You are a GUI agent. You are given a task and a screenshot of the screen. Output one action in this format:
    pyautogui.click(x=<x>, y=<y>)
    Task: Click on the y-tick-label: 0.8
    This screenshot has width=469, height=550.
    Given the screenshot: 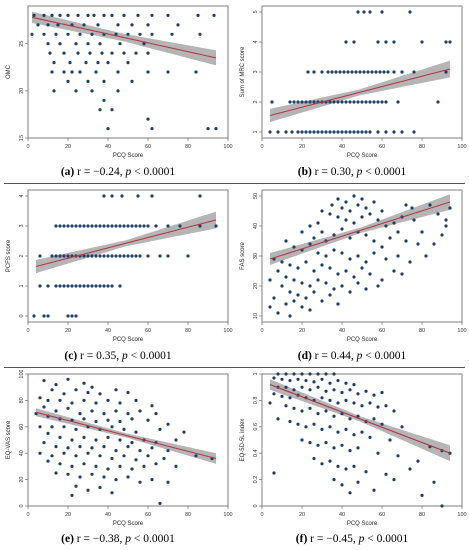 What is the action you would take?
    pyautogui.click(x=256, y=401)
    